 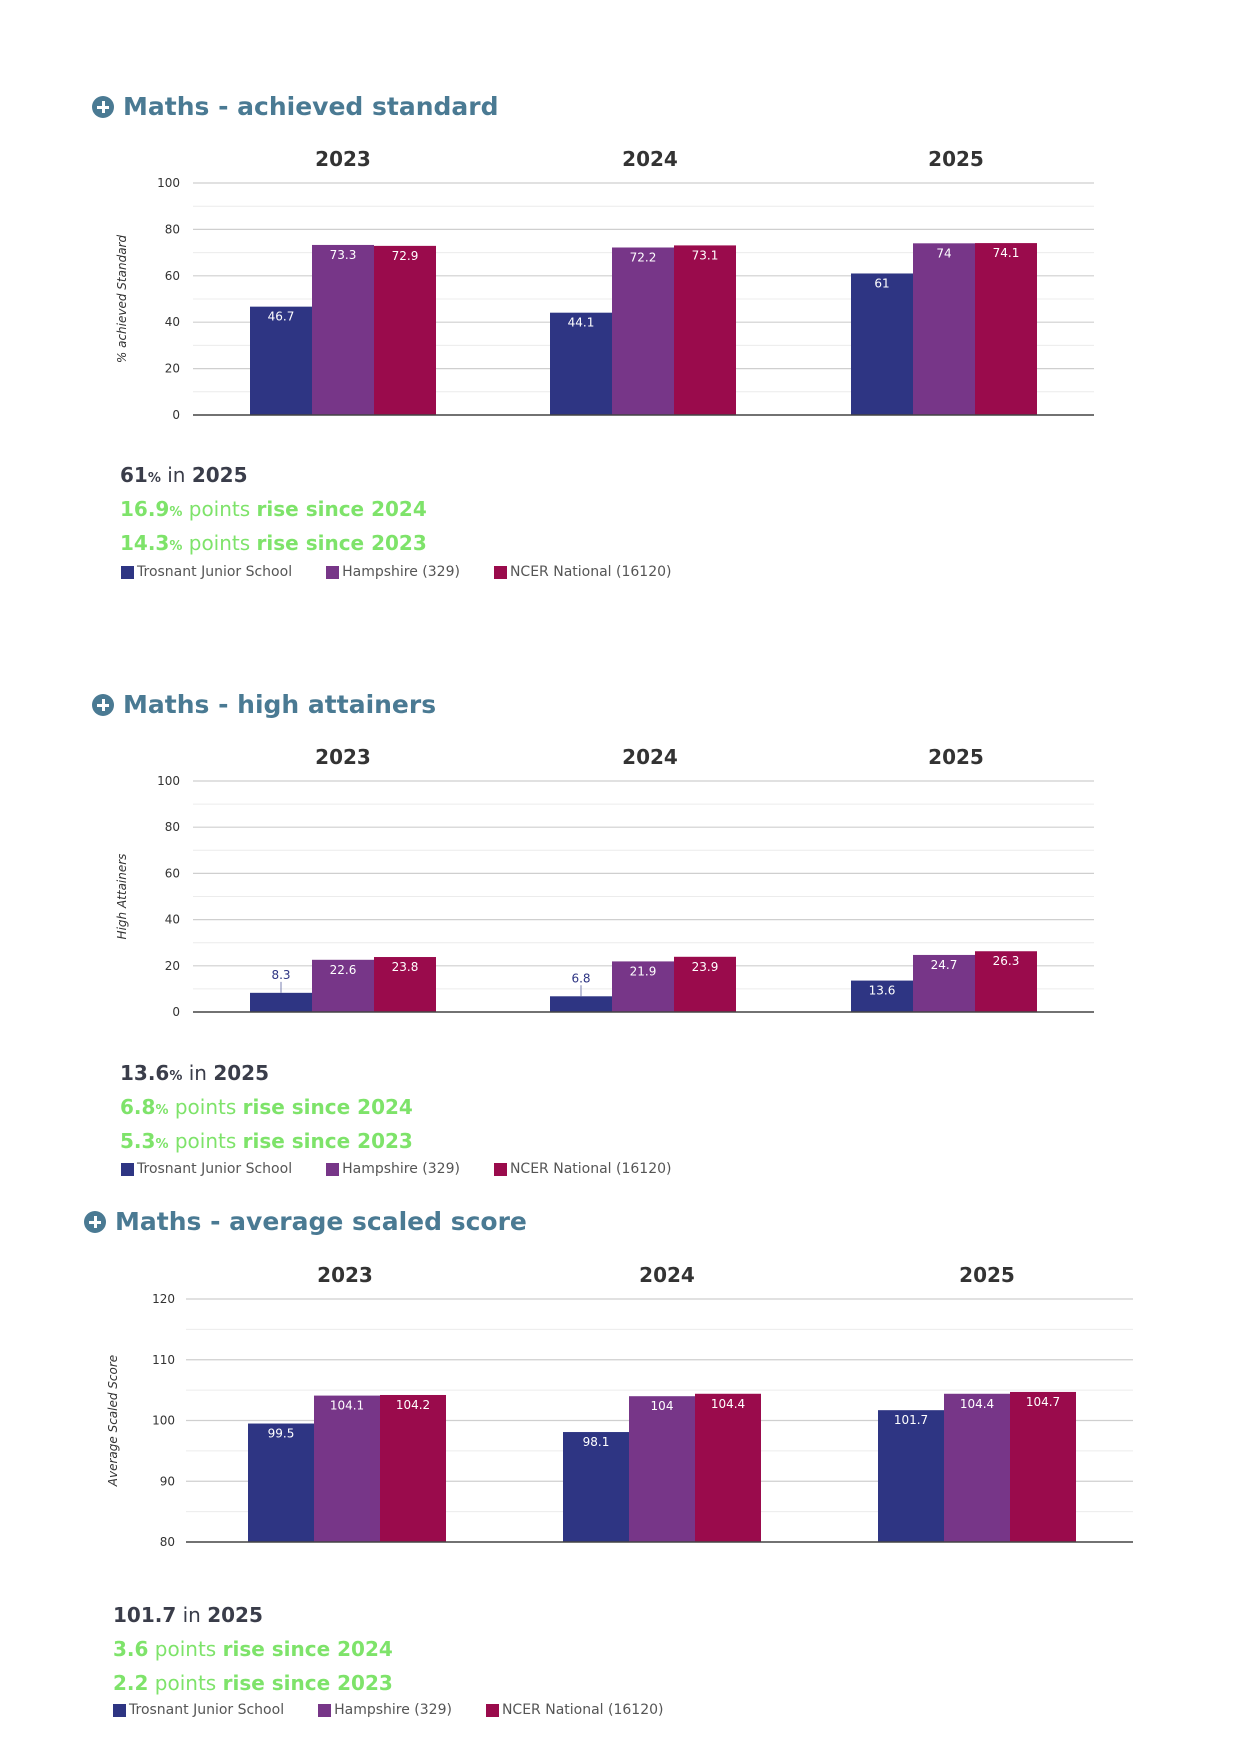 What do you see at coordinates (172, 873) in the screenshot?
I see `y-tick-label: 60` at bounding box center [172, 873].